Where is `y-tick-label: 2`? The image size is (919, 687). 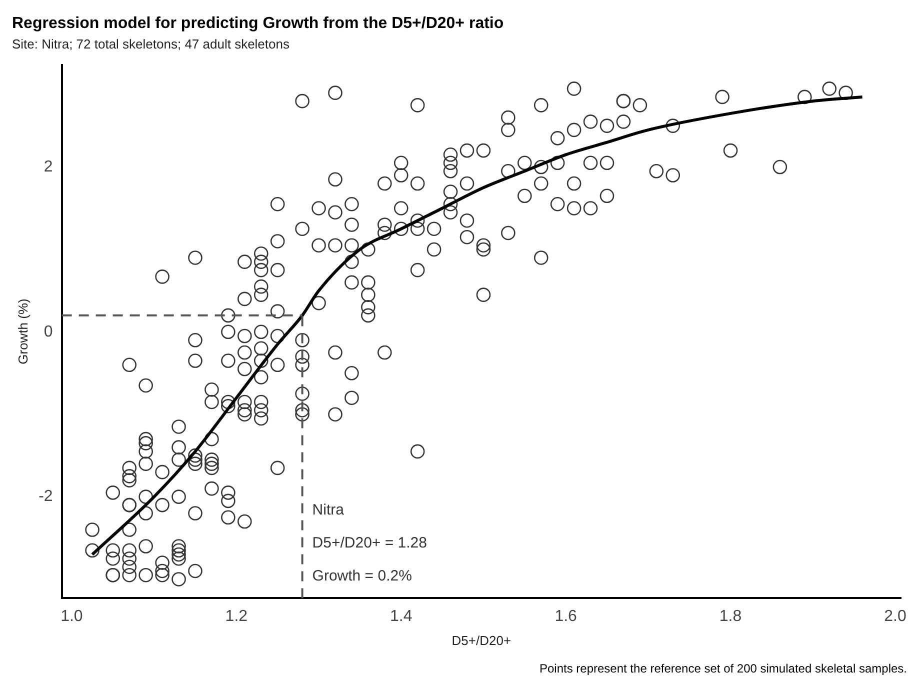
y-tick-label: 2 is located at coordinates (48, 167).